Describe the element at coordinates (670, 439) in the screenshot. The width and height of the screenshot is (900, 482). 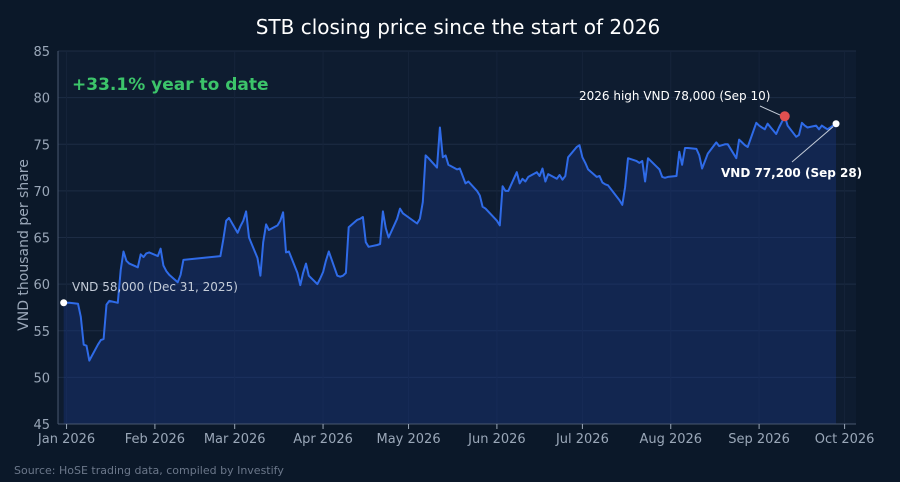
I see `x-tick-label: Aug 2026` at that location.